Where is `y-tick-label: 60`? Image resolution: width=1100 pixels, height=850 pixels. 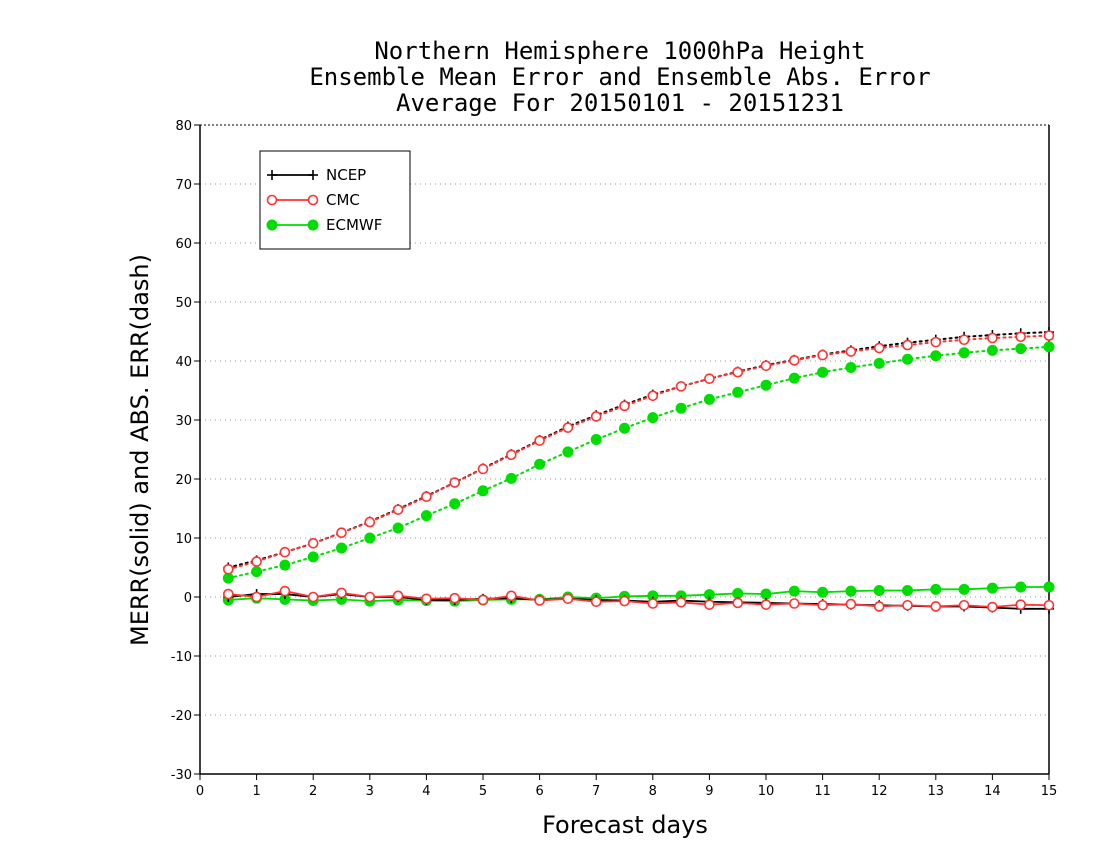
y-tick-label: 60 is located at coordinates (183, 244).